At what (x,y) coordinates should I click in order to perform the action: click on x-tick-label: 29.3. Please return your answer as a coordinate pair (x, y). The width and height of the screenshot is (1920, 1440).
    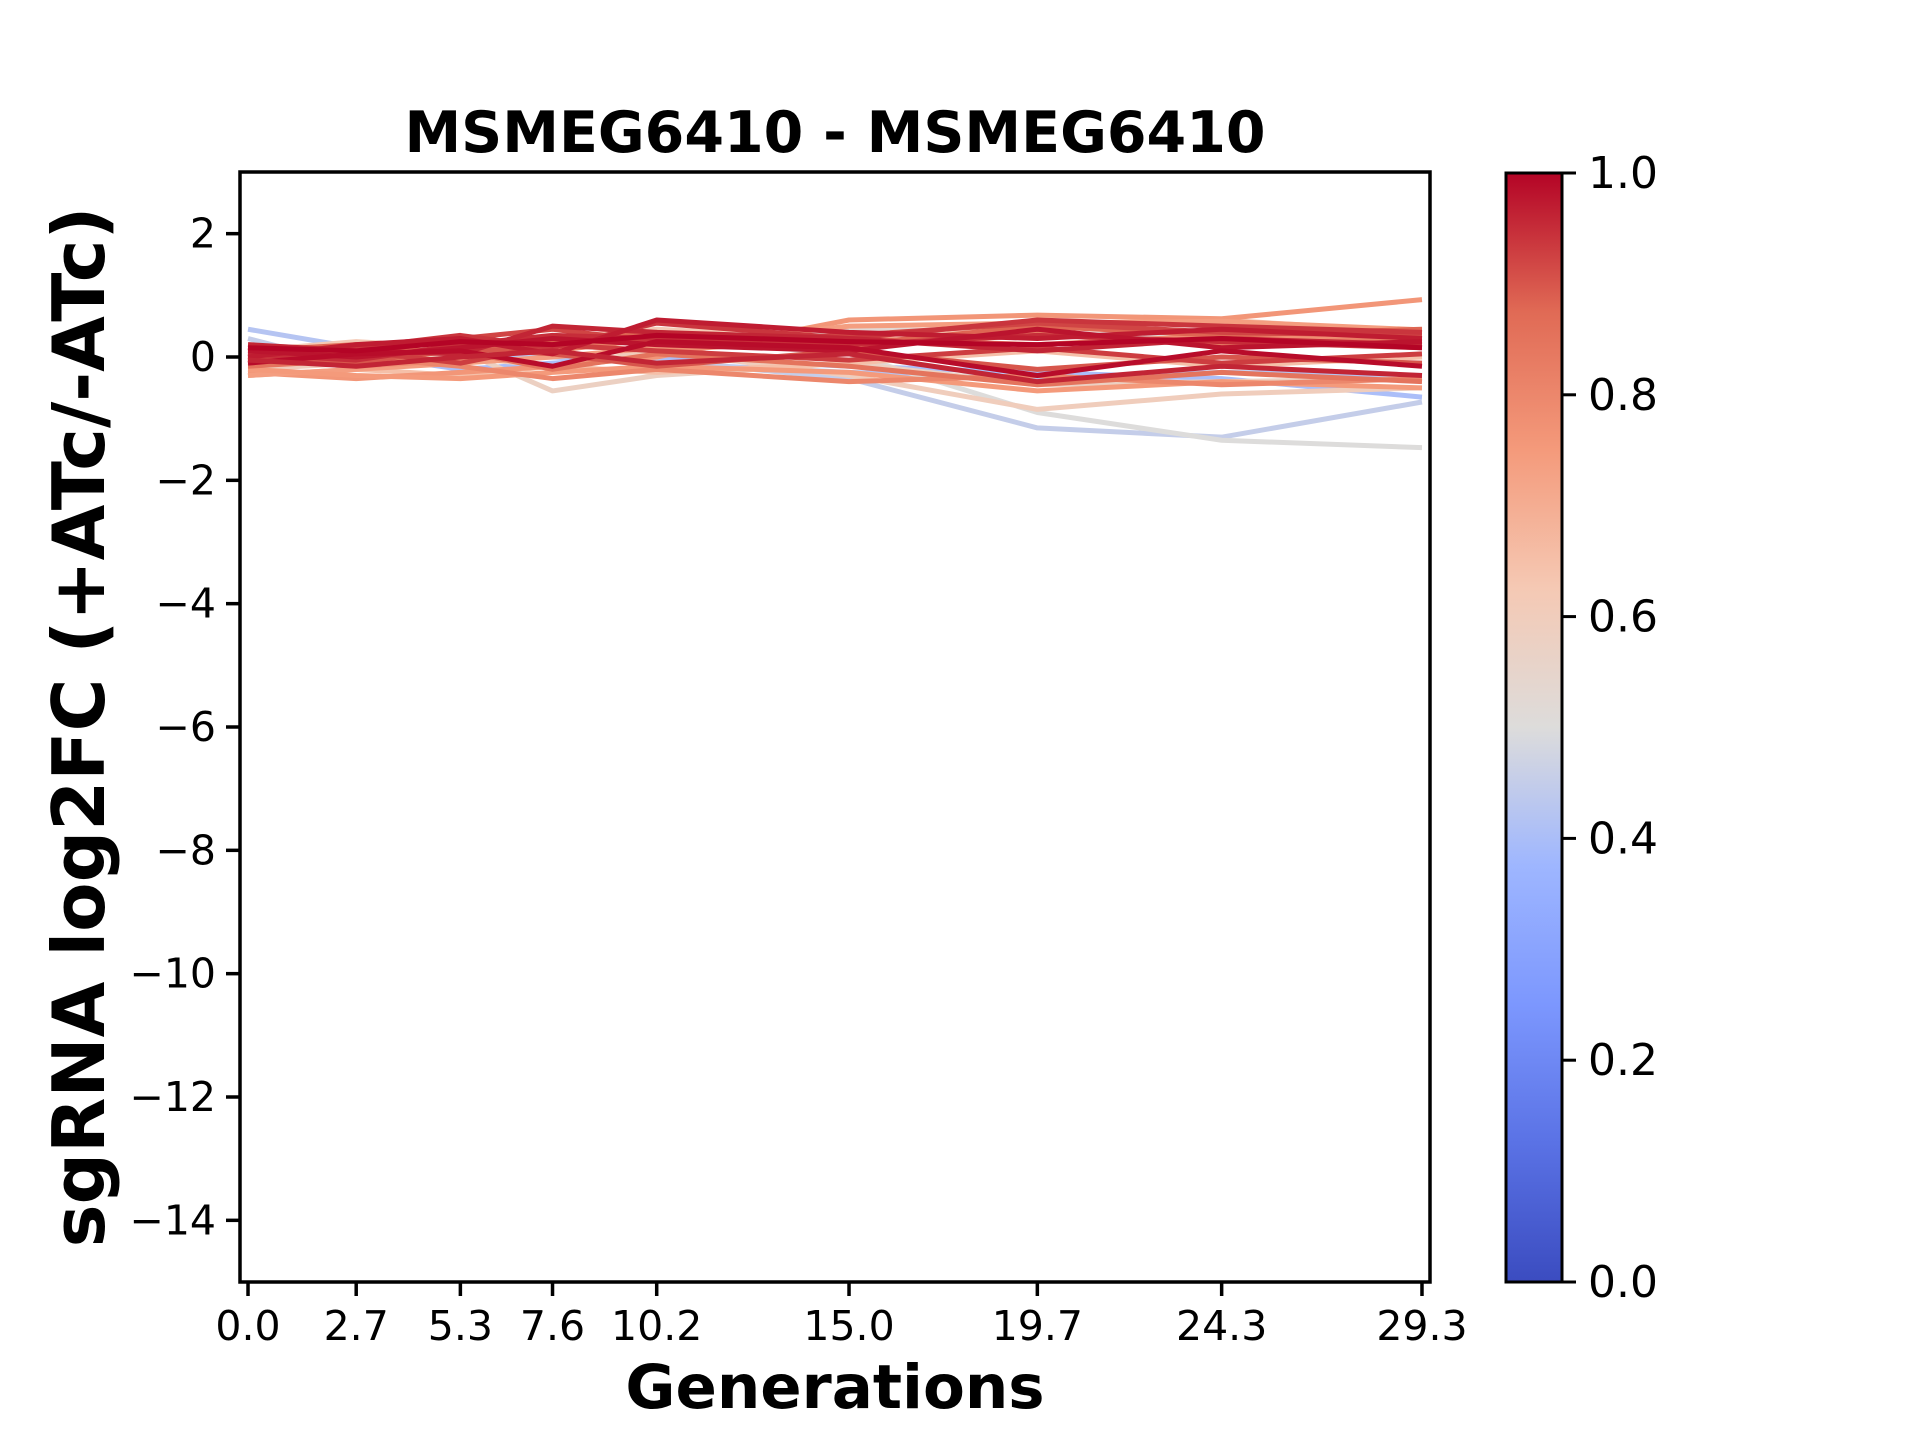
    Looking at the image, I should click on (1421, 1326).